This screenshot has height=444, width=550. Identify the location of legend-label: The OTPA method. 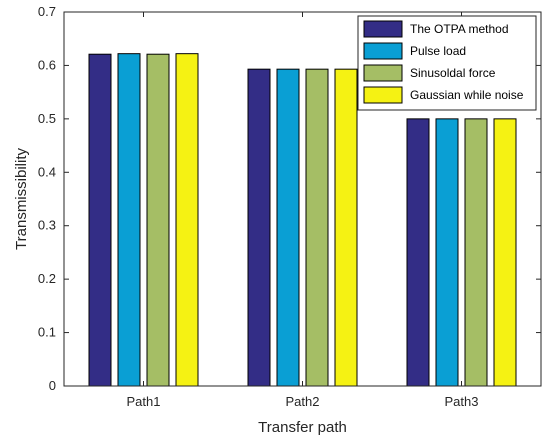
(459, 29).